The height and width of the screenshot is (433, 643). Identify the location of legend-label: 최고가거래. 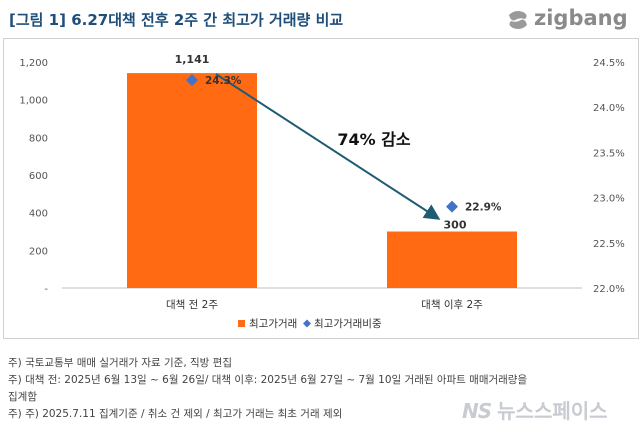
(273, 324).